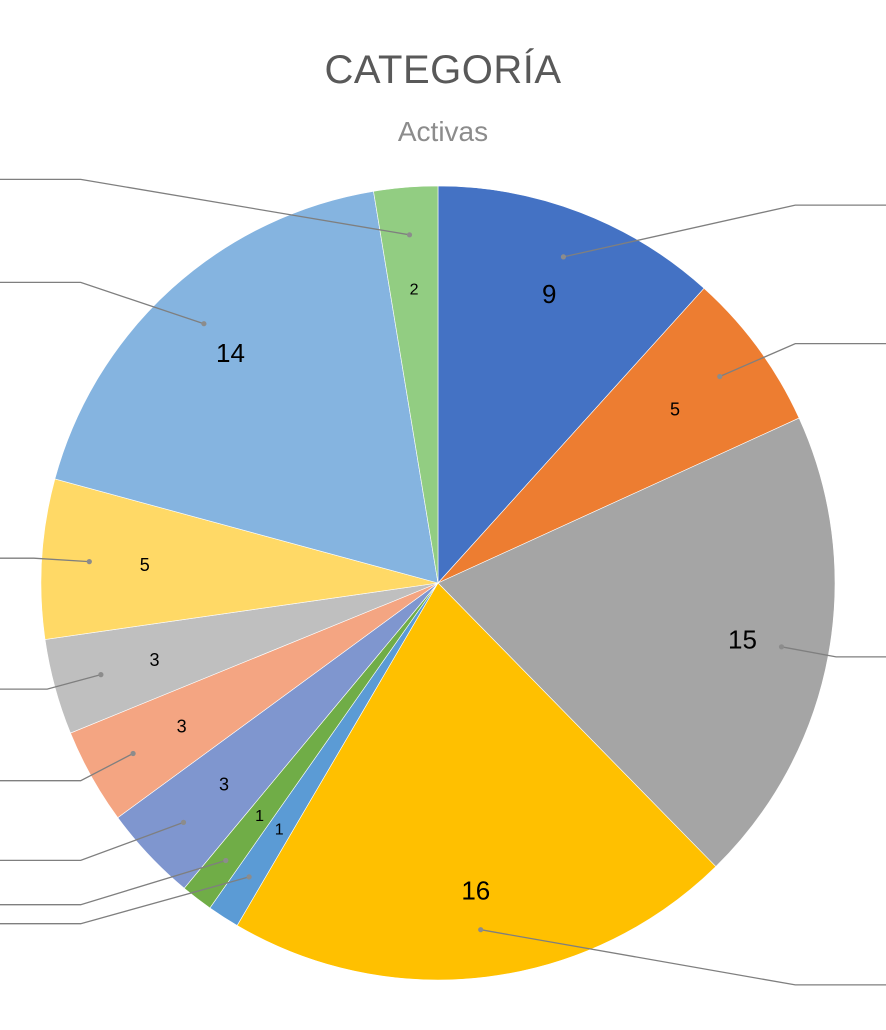 Image resolution: width=886 pixels, height=1030 pixels. What do you see at coordinates (475, 890) in the screenshot?
I see `data-label-4: 16` at bounding box center [475, 890].